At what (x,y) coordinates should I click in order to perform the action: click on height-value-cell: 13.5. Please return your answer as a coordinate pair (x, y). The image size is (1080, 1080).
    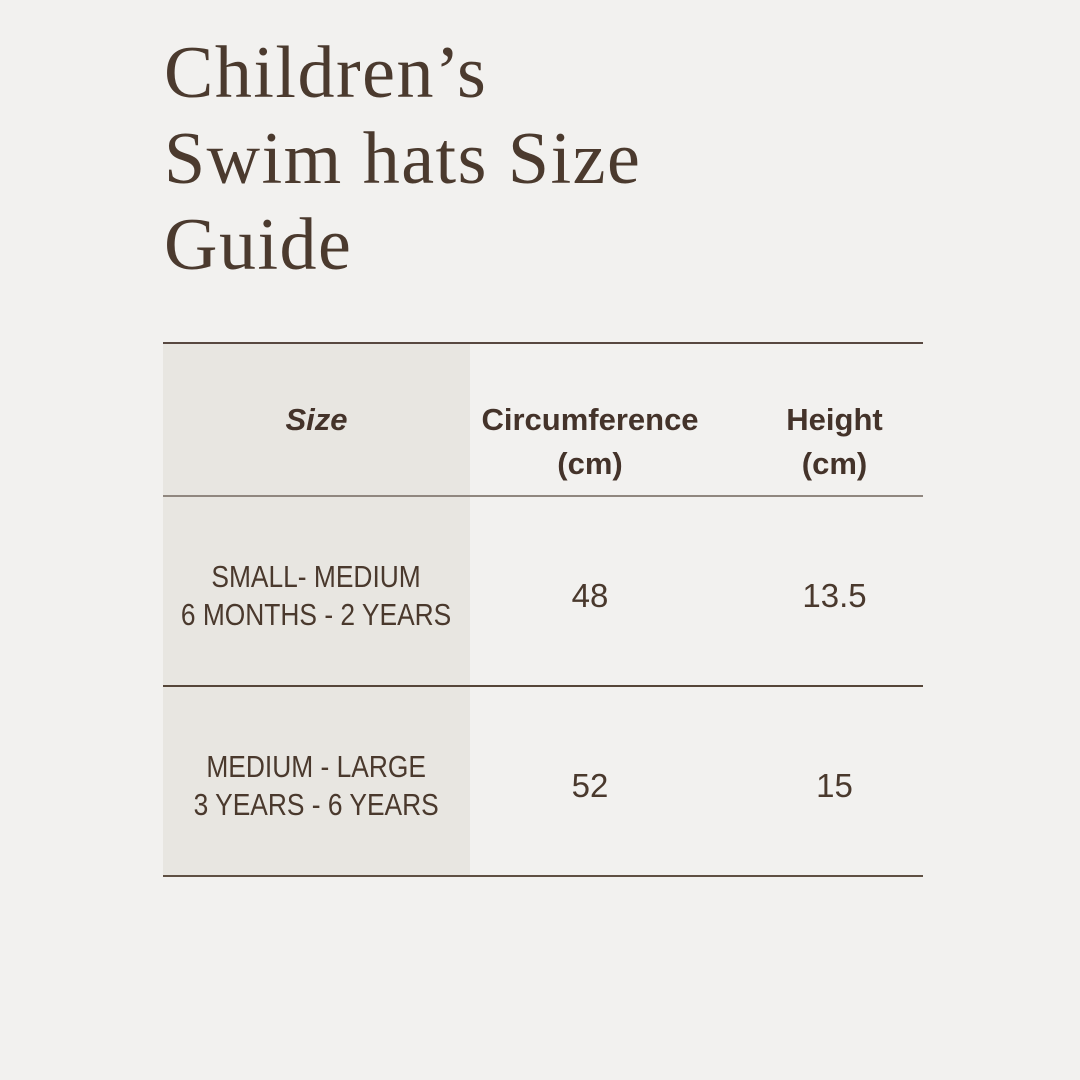
    Looking at the image, I should click on (816, 591).